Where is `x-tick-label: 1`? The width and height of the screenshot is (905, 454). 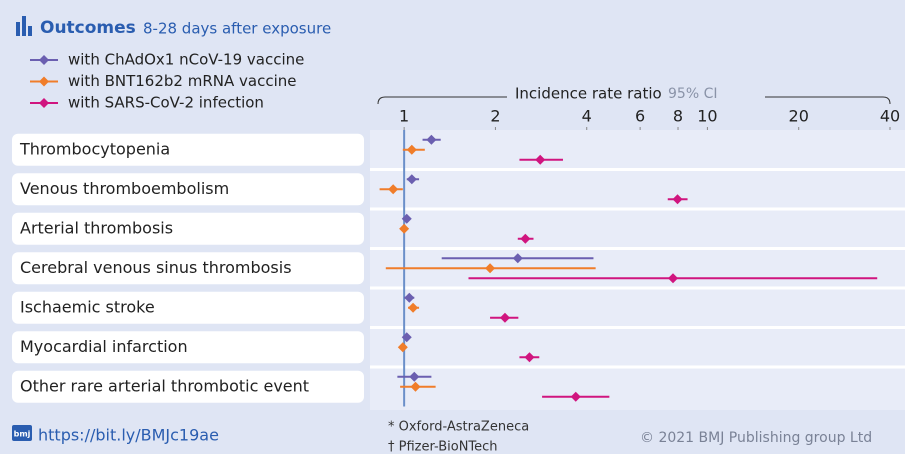 x-tick-label: 1 is located at coordinates (404, 116).